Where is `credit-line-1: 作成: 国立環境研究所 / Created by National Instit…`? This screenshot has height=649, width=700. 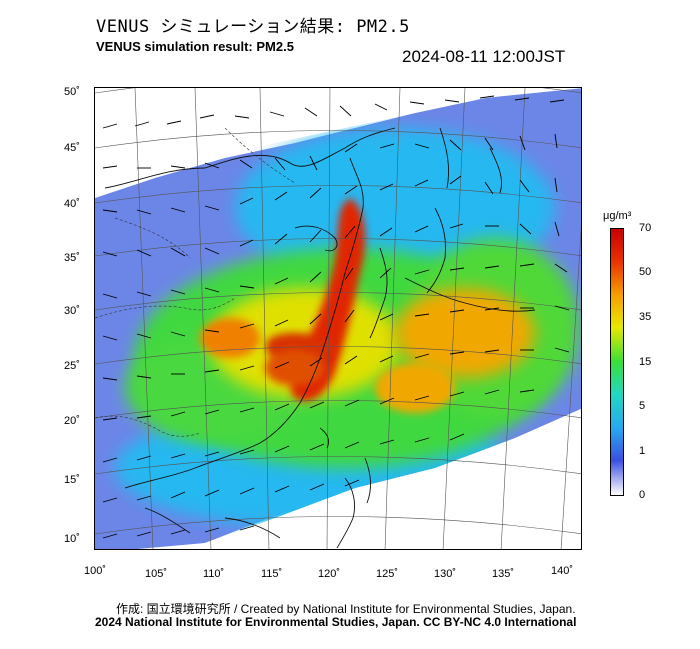 credit-line-1: 作成: 国立環境研究所 / Created by National Instit… is located at coordinates (346, 609).